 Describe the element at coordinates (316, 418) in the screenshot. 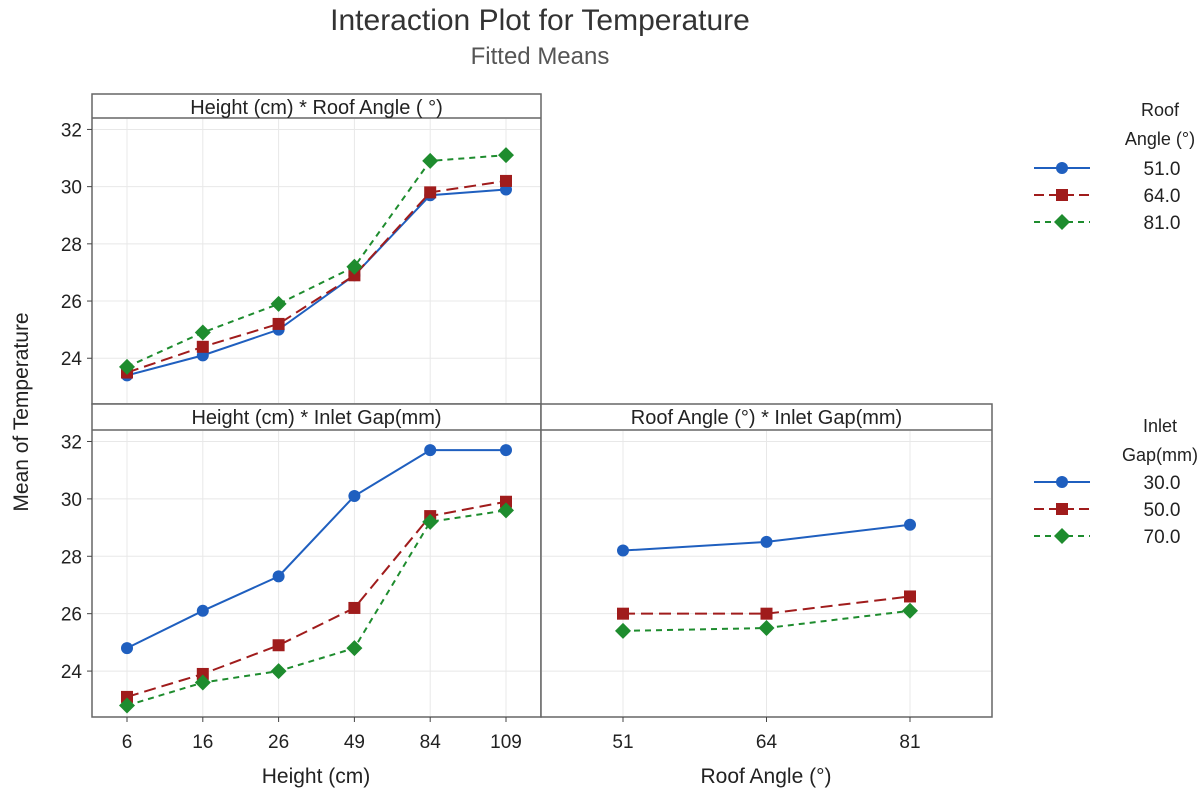

I see `panel-title: Height (cm) * Inlet Gap(mm)` at that location.